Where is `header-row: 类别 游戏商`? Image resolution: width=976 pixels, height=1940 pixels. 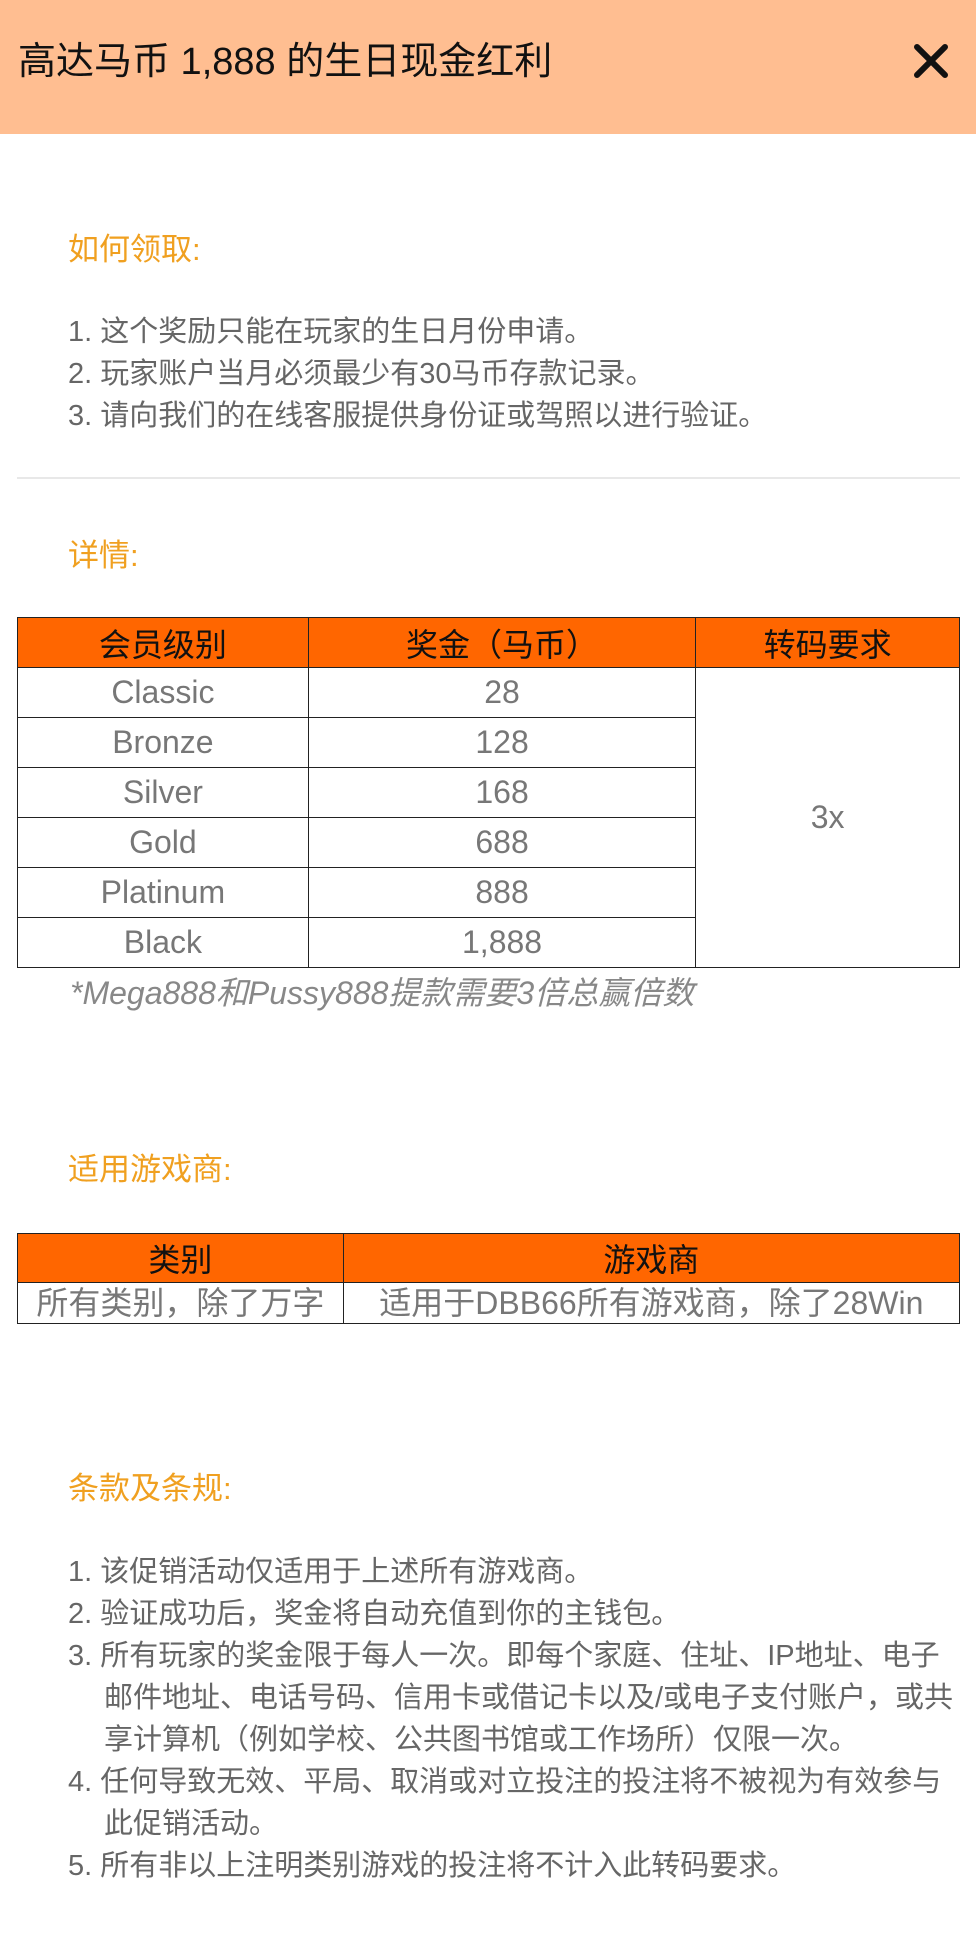
header-row: 类别 游戏商 is located at coordinates (489, 1258).